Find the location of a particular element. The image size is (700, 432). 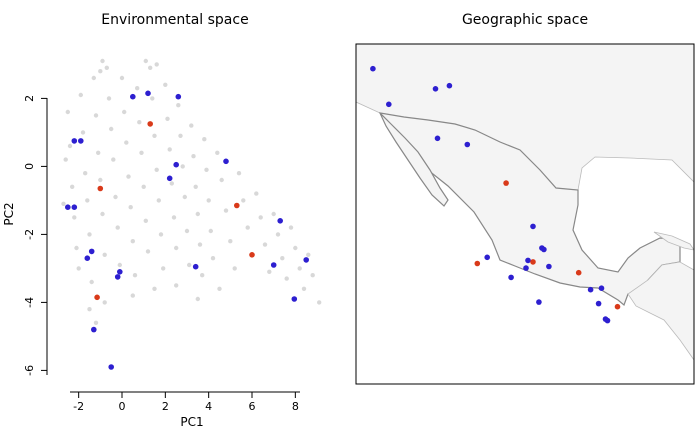

x-tick-label: 6 is located at coordinates (252, 406).